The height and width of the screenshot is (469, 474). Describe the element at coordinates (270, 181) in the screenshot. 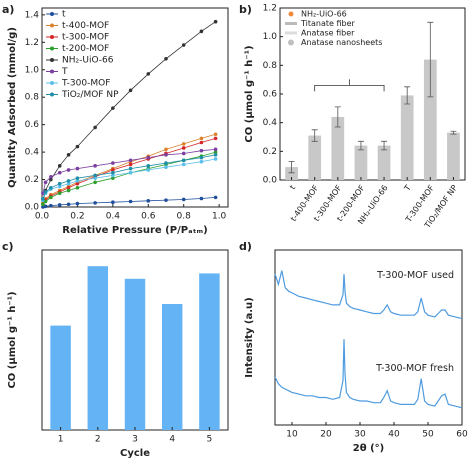

I see `y-tick-label: 0.0` at that location.